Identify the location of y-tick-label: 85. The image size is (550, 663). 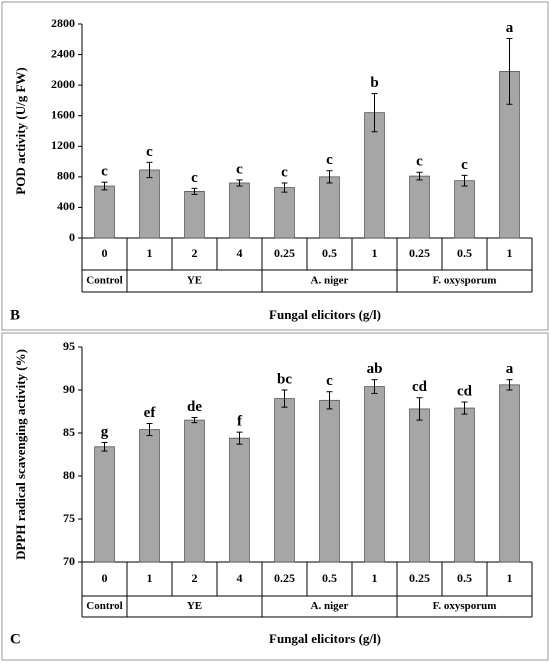
(69, 432).